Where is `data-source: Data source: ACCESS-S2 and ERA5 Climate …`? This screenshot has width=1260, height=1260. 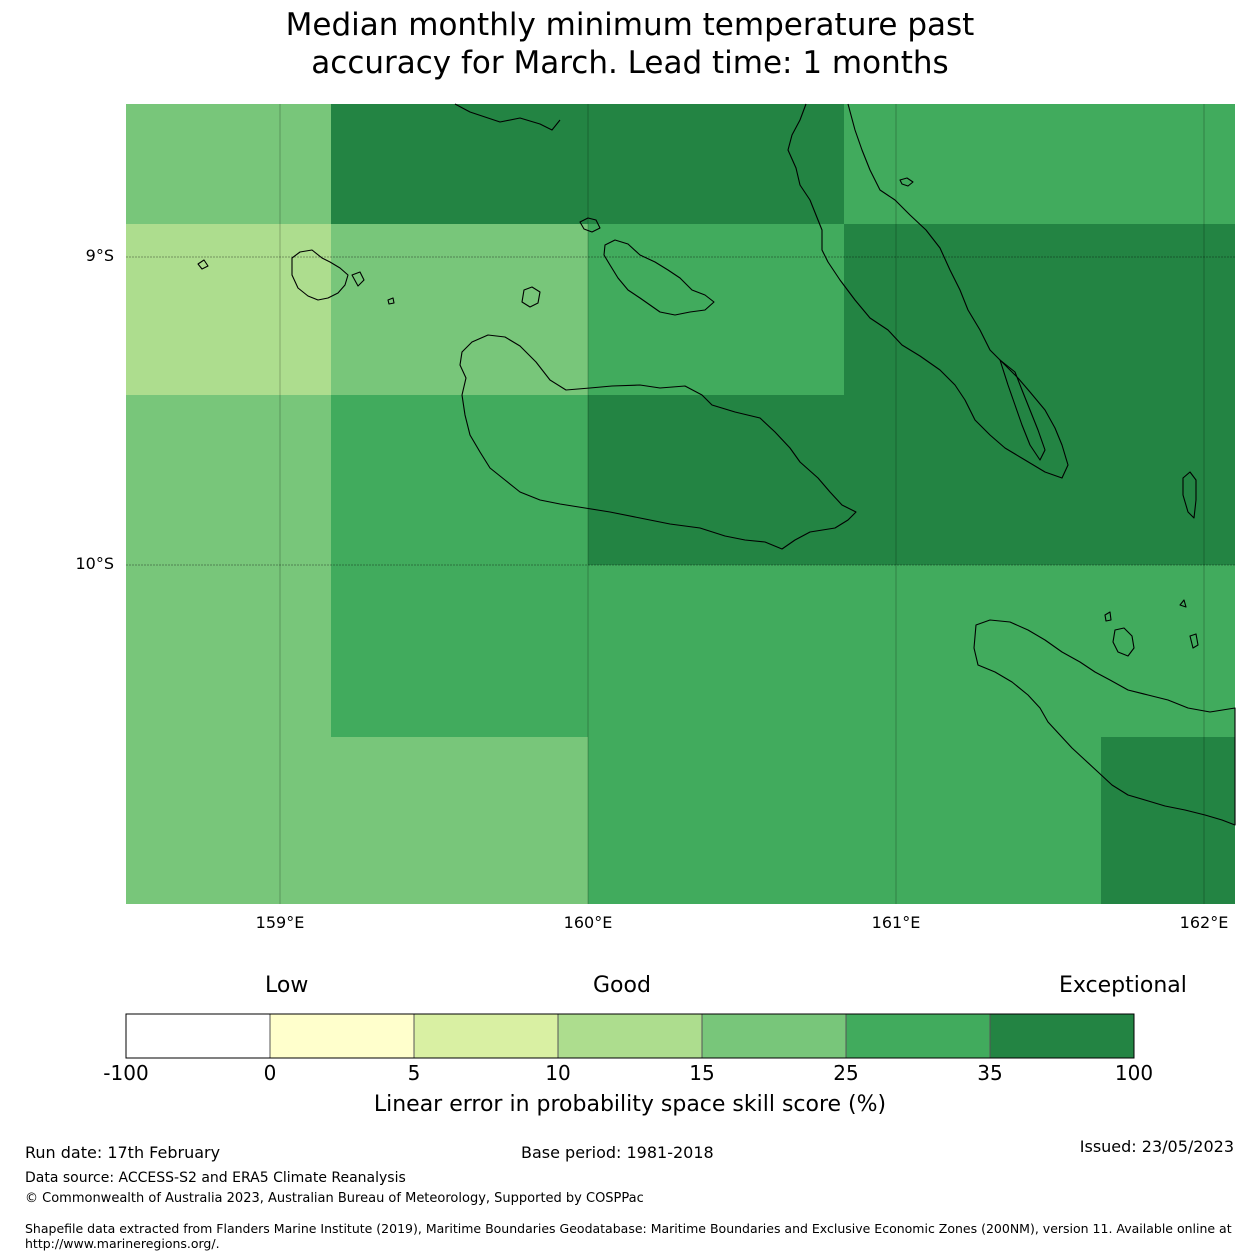
data-source: Data source: ACCESS-S2 and ERA5 Climate … is located at coordinates (215, 1178).